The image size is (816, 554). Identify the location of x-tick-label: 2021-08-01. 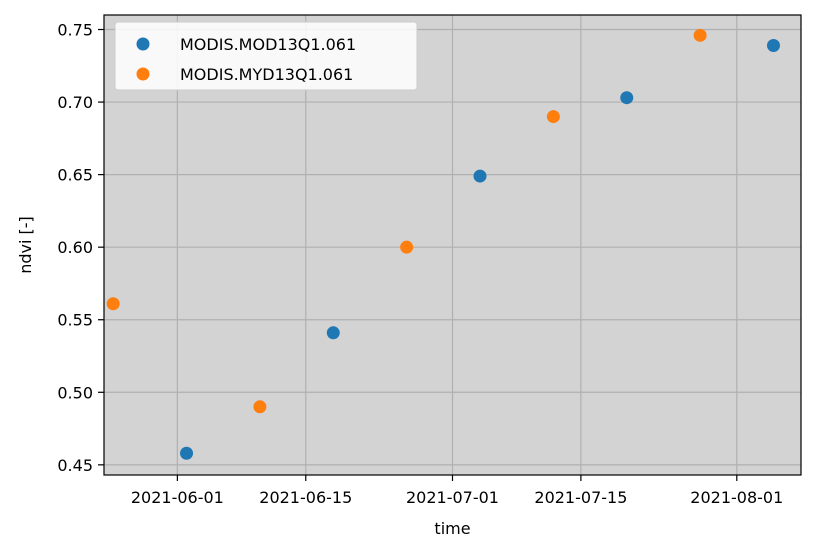
(736, 497).